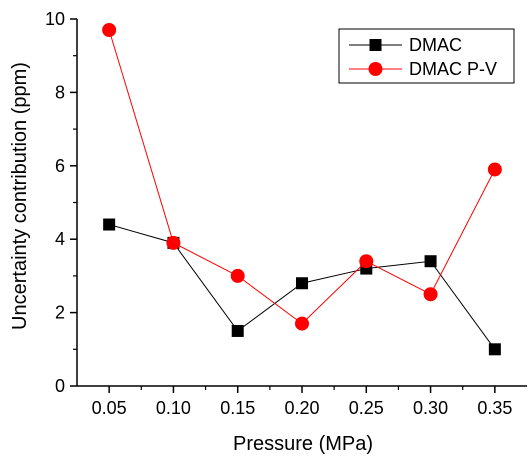 The image size is (528, 463). I want to click on x-tick-label: 0.35, so click(494, 408).